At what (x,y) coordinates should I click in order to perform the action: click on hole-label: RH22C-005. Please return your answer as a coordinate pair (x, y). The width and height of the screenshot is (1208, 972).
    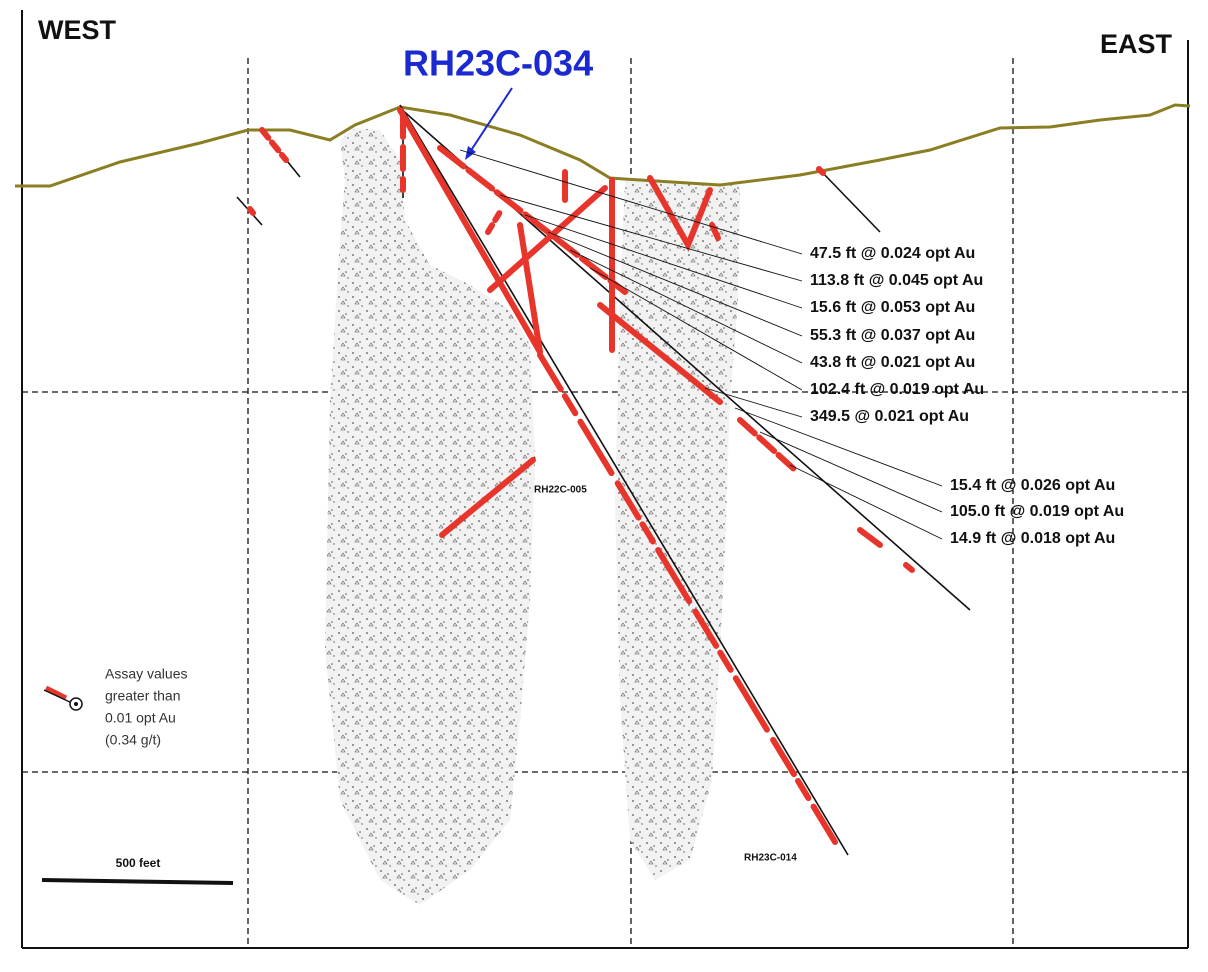
    Looking at the image, I should click on (560, 490).